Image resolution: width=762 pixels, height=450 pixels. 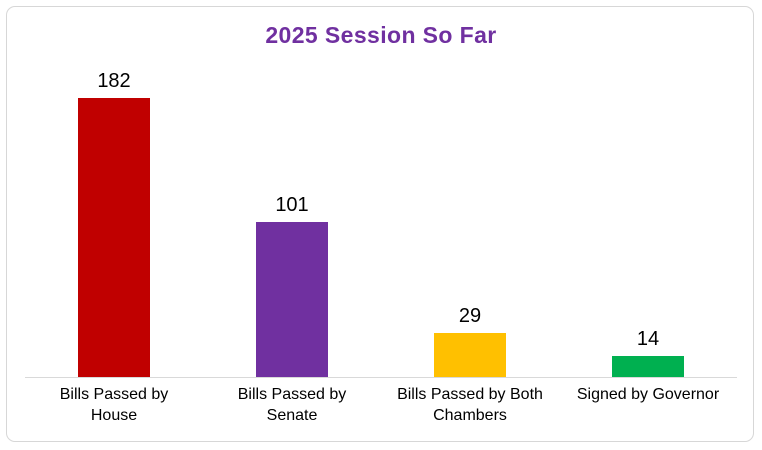 What do you see at coordinates (470, 394) in the screenshot?
I see `category-label-line: Bills Passed by Both` at bounding box center [470, 394].